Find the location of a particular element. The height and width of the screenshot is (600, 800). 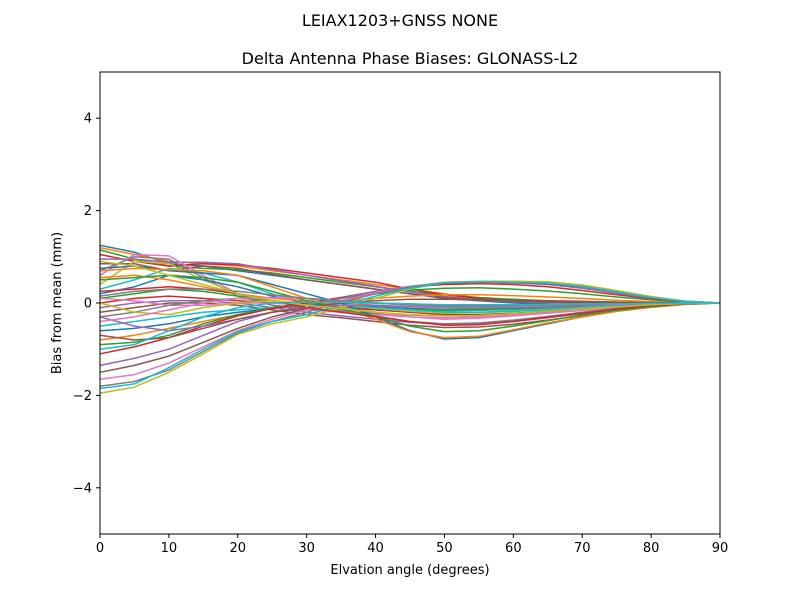

chart-title: Delta Antenna Phase Biases: GLONASS-L2 is located at coordinates (410, 58).